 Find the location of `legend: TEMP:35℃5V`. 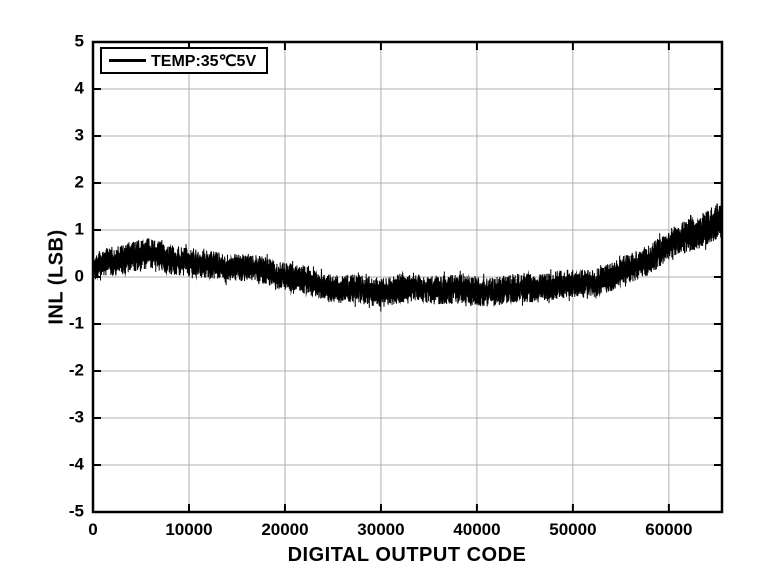

legend: TEMP:35℃5V is located at coordinates (184, 60).